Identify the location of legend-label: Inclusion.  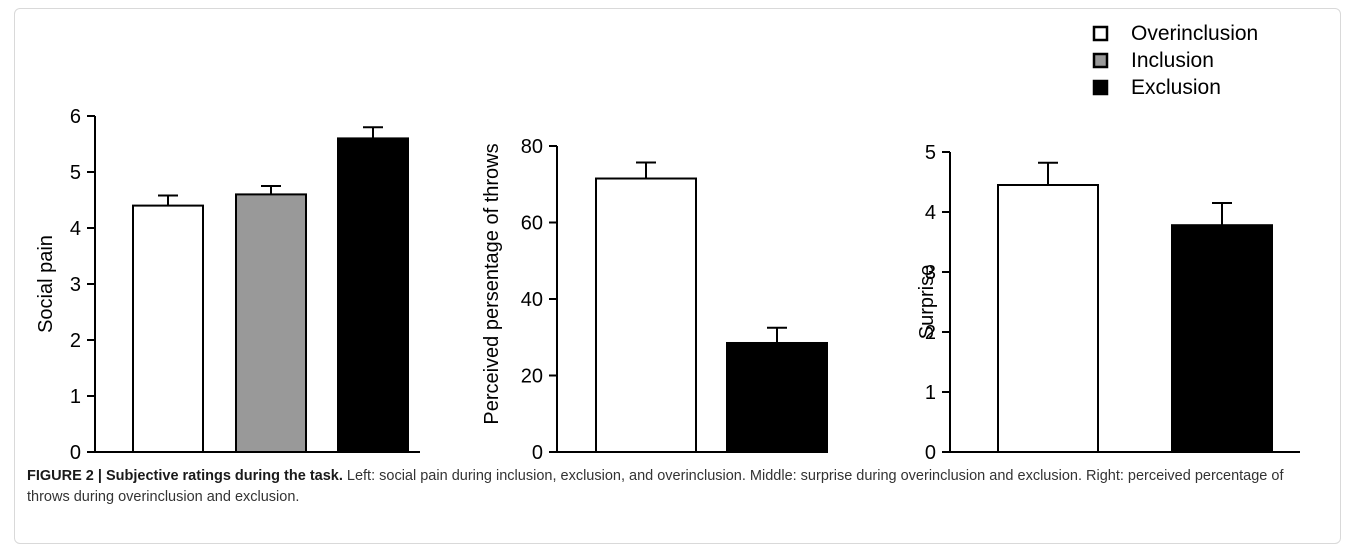
(1172, 60).